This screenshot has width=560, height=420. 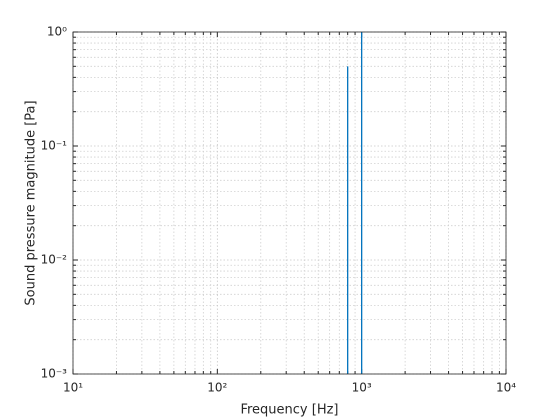 I want to click on y-tick-label: 10⁻², so click(x=54, y=260).